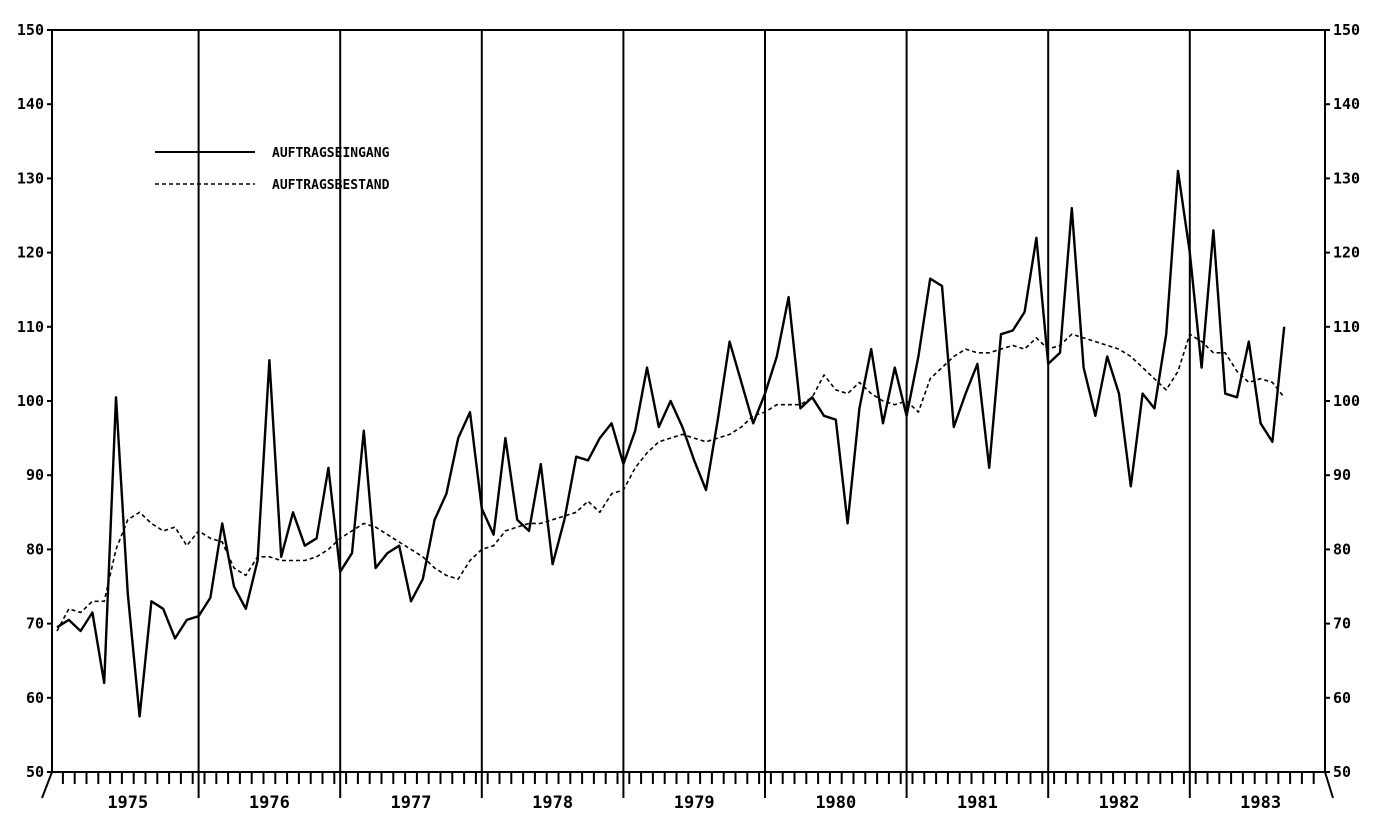 The image size is (1375, 814). What do you see at coordinates (1260, 803) in the screenshot?
I see `year-label: 1983` at bounding box center [1260, 803].